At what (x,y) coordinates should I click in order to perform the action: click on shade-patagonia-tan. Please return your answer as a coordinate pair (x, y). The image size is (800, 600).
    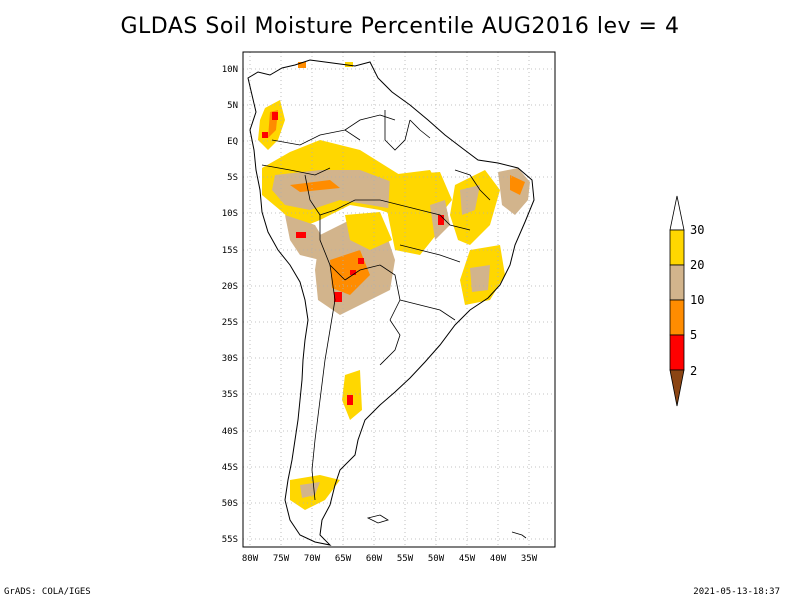
    Looking at the image, I should click on (310, 490).